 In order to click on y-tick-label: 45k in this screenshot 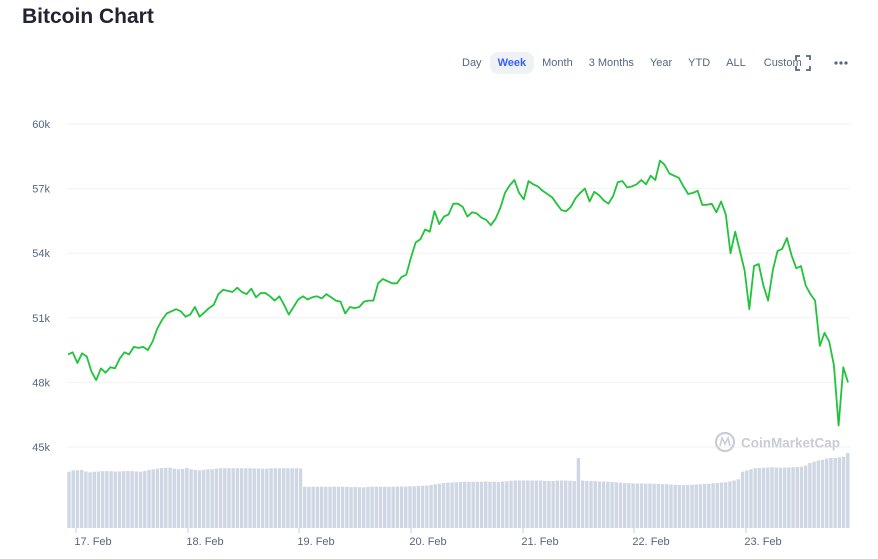, I will do `click(41, 448)`.